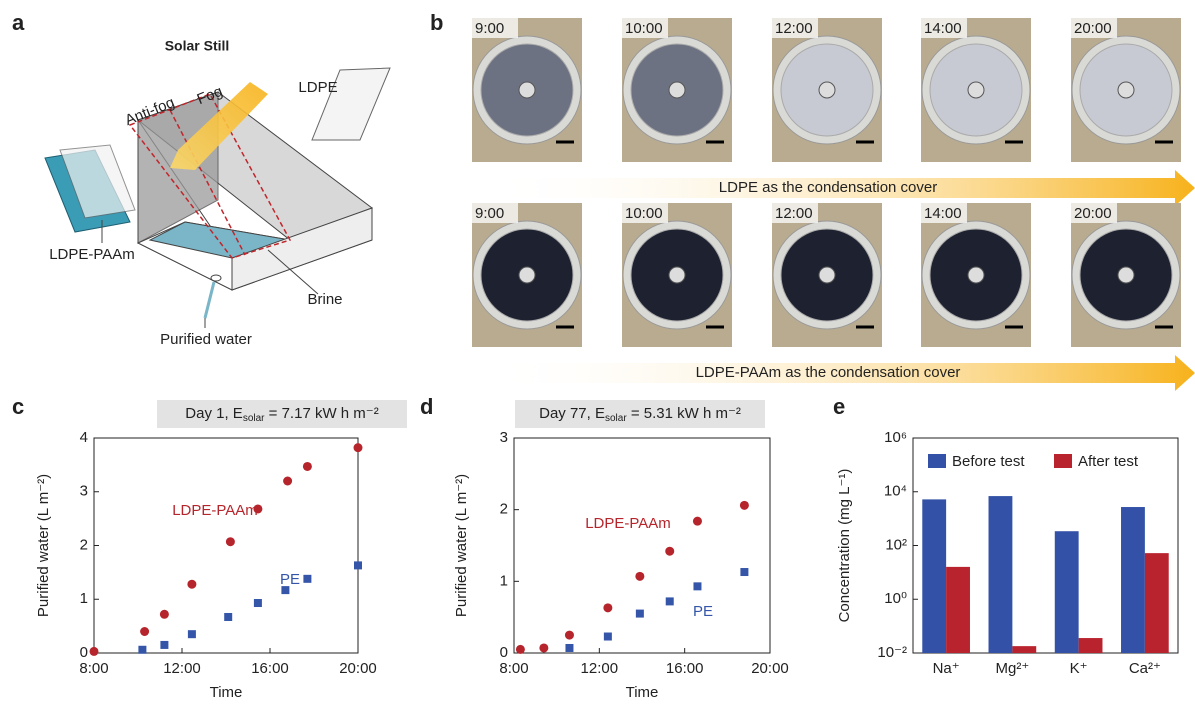 The height and width of the screenshot is (704, 1195). What do you see at coordinates (206, 339) in the screenshot?
I see `diagram-label: Purified water` at bounding box center [206, 339].